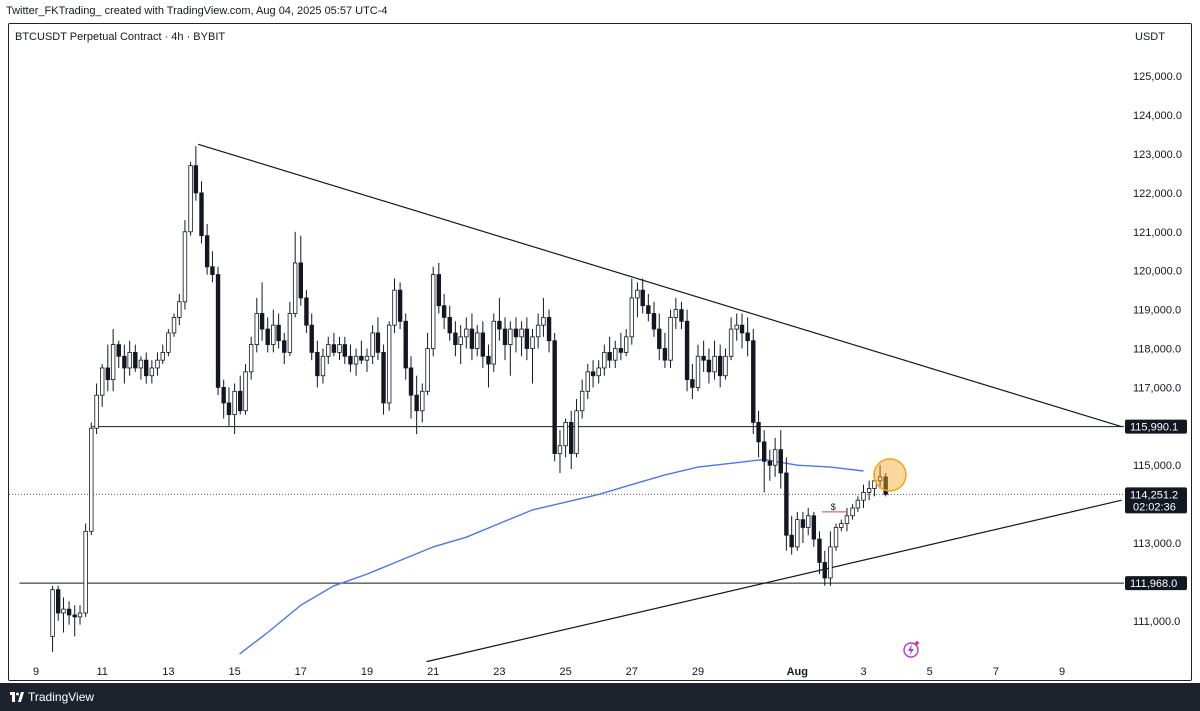  I want to click on dollar-marker: $, so click(833, 507).